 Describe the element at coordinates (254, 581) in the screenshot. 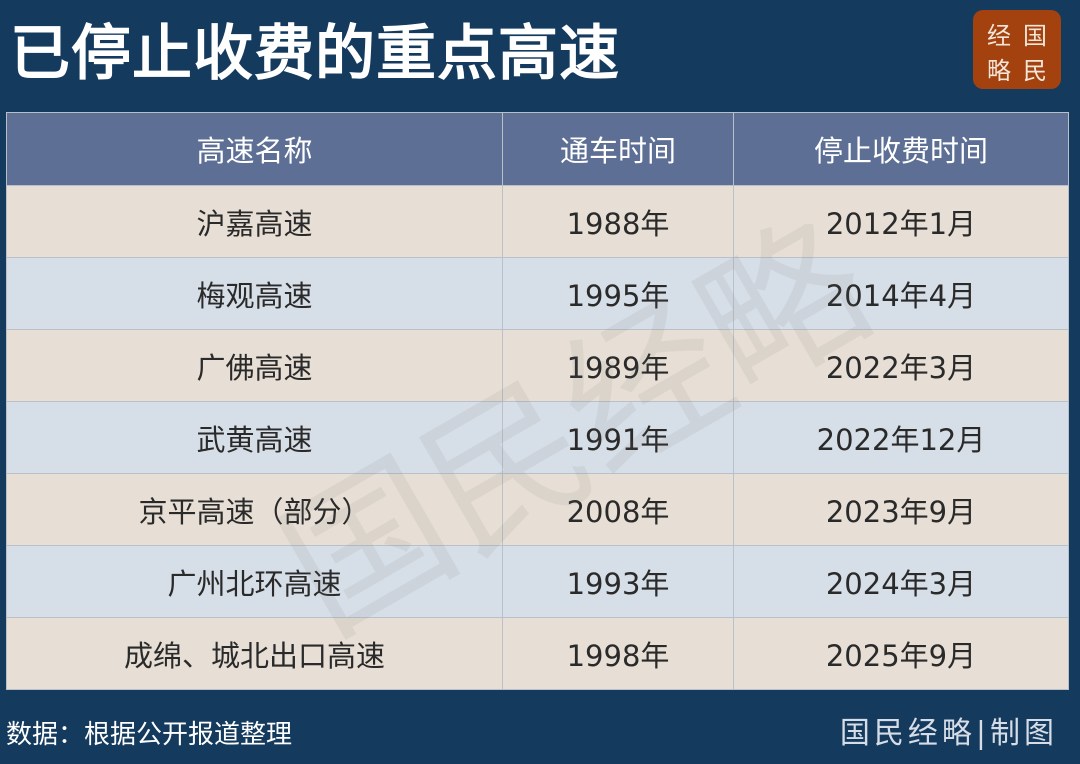

I see `table-cell: 广州北环高速` at that location.